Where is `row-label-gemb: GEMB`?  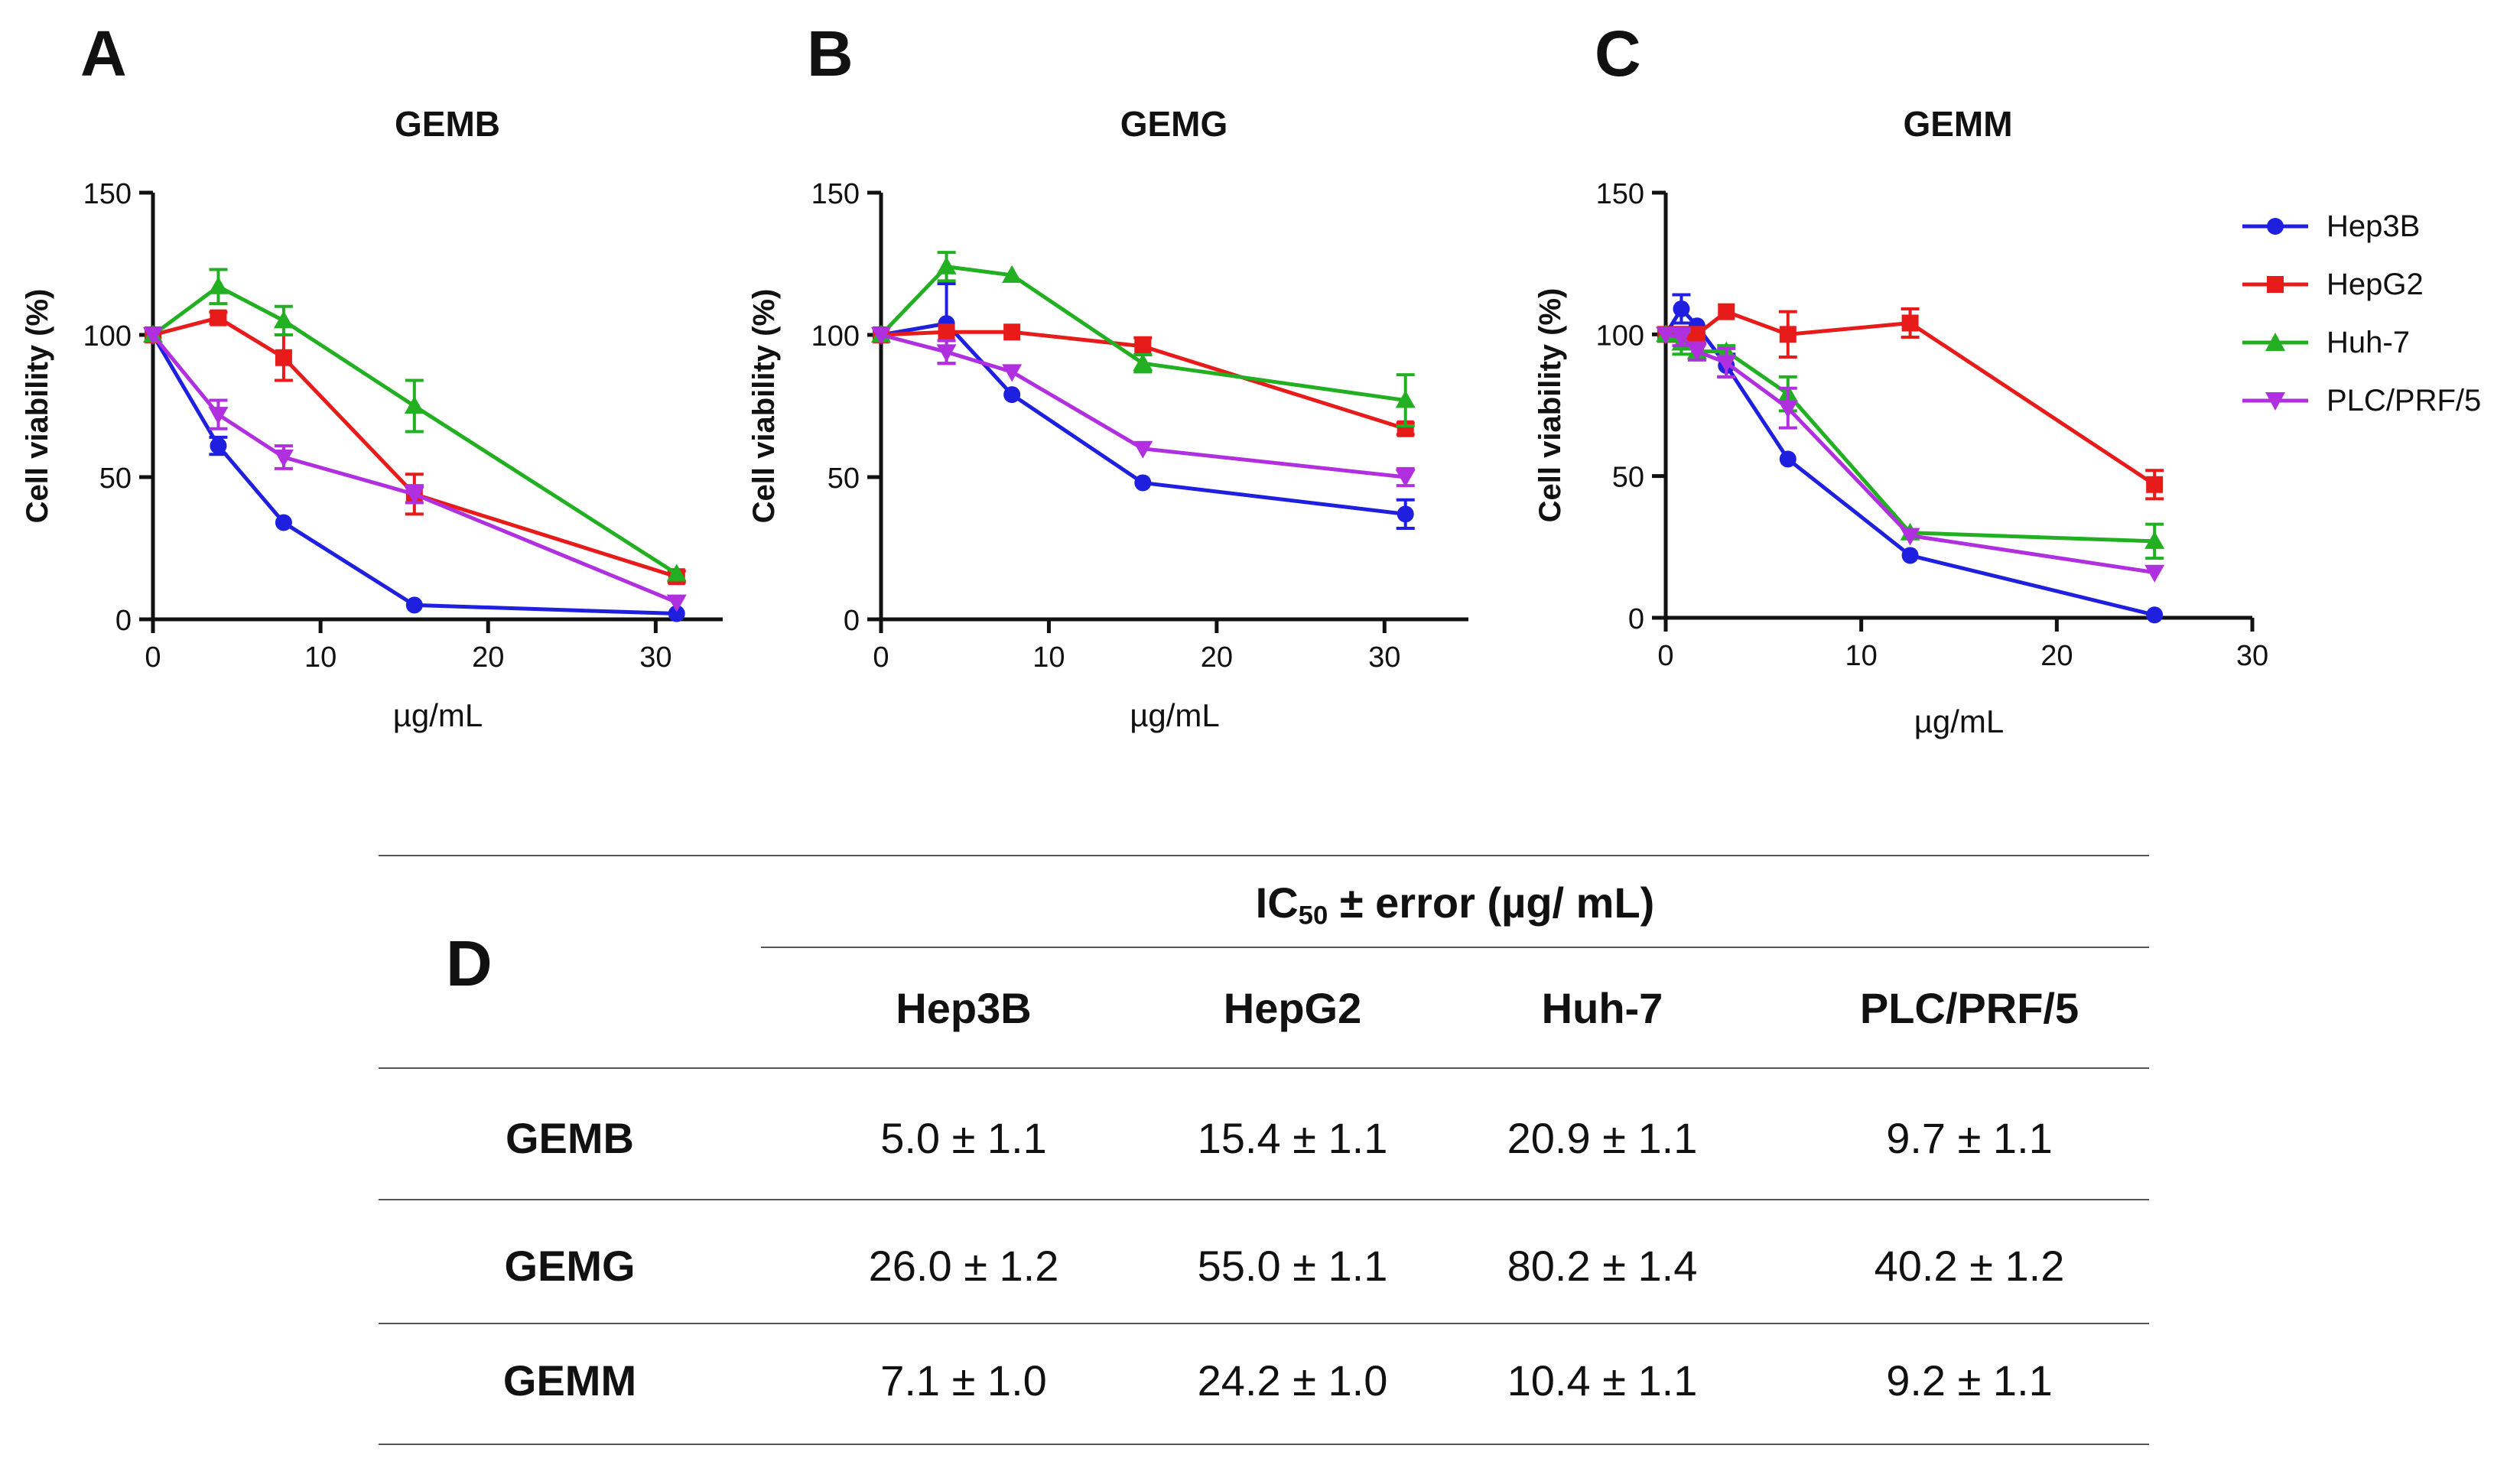 row-label-gemb: GEMB is located at coordinates (570, 1138).